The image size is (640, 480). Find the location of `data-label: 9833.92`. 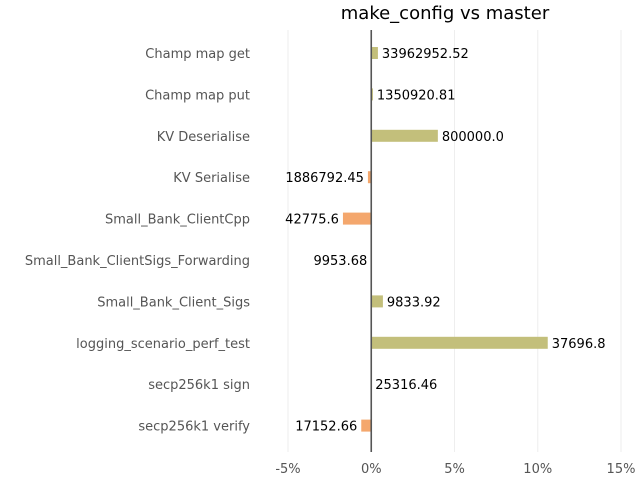

data-label: 9833.92 is located at coordinates (414, 302).